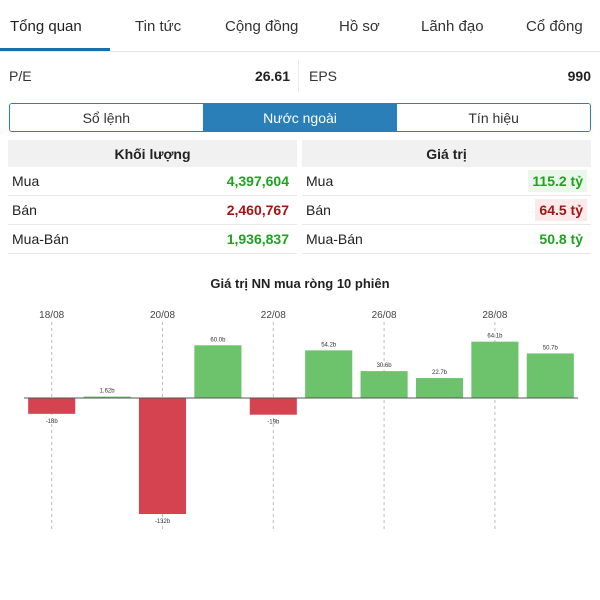 The image size is (600, 600). Describe the element at coordinates (359, 26) in the screenshot. I see `tab-profile: Hồ sơ` at that location.